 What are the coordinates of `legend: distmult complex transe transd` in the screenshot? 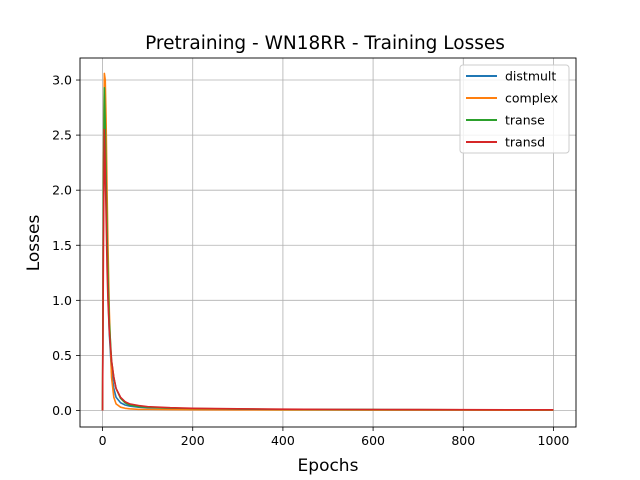 It's located at (514, 109).